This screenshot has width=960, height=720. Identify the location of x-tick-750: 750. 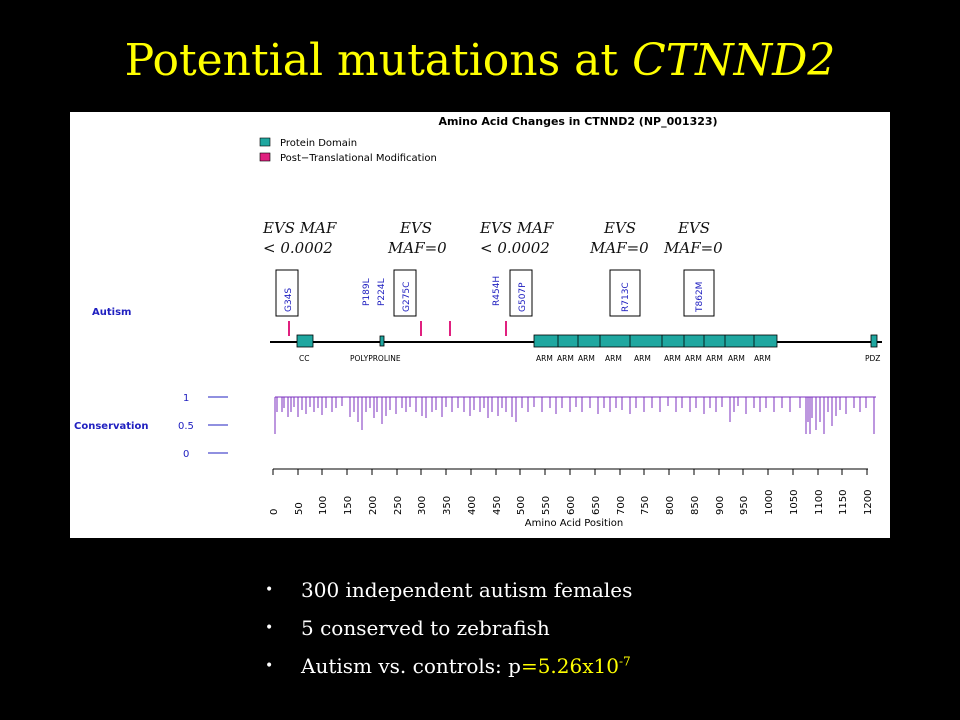
(645, 505).